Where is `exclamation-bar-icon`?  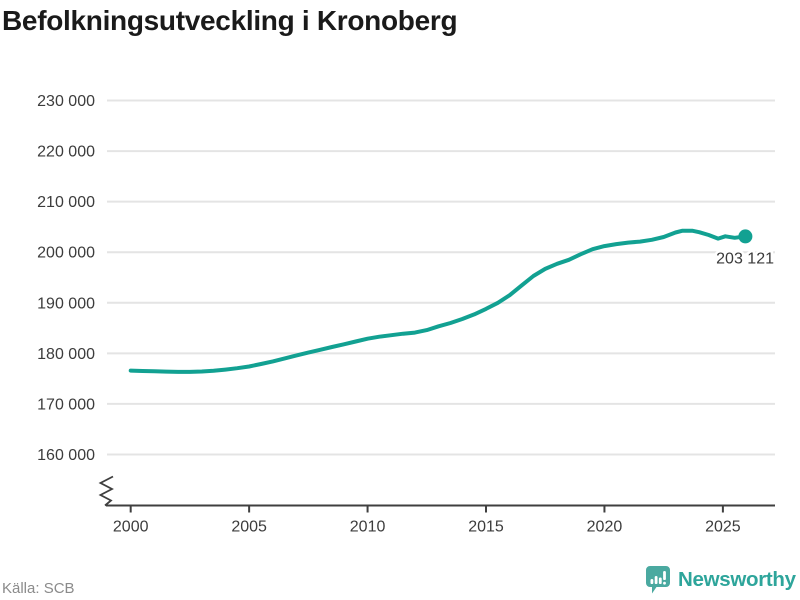
exclamation-bar-icon is located at coordinates (664, 575).